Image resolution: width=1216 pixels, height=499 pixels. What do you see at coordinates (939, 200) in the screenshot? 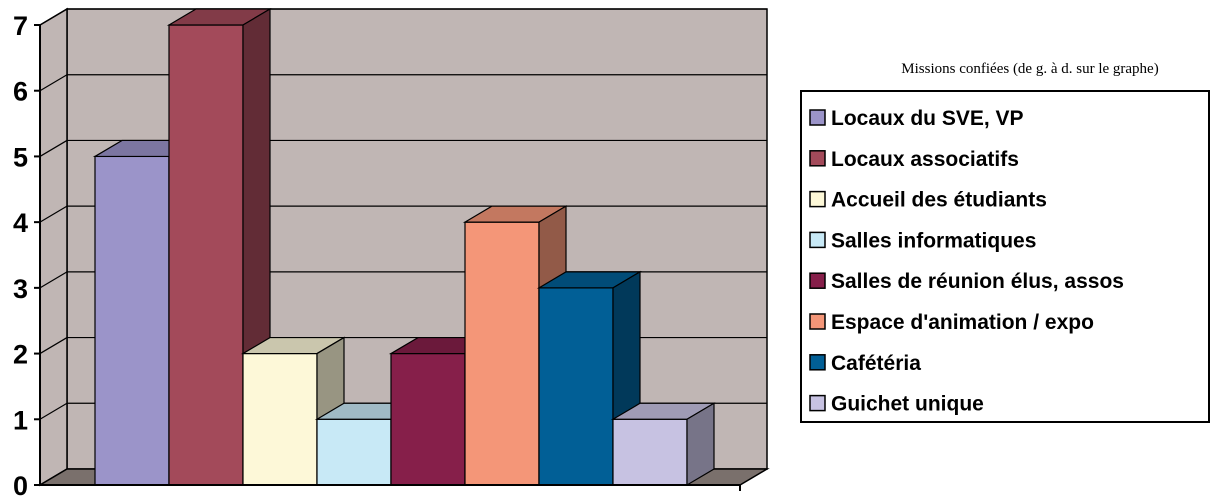
I see `legend-label: Accueil des étudiants` at bounding box center [939, 200].